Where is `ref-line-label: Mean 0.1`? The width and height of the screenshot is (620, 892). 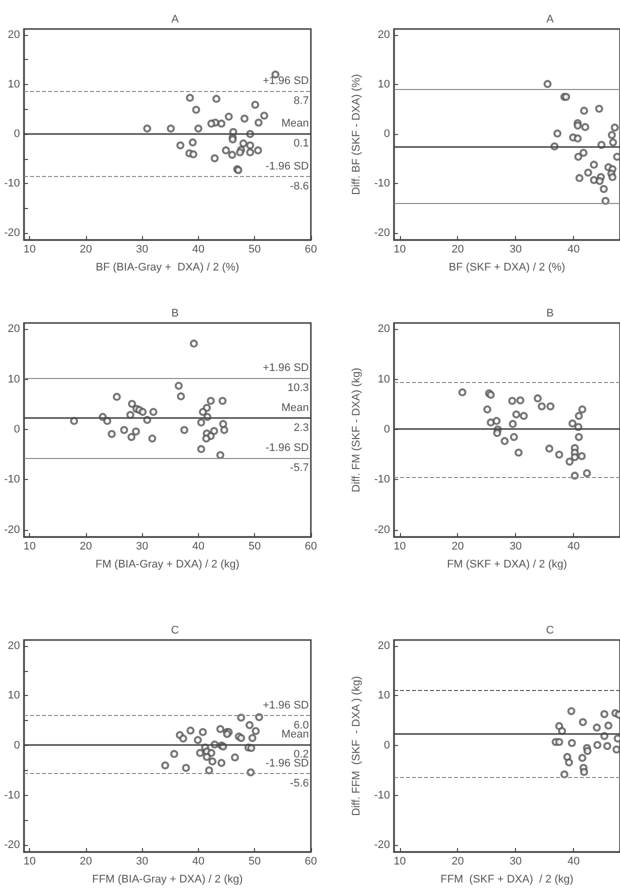 ref-line-label: Mean 0.1 is located at coordinates (295, 134).